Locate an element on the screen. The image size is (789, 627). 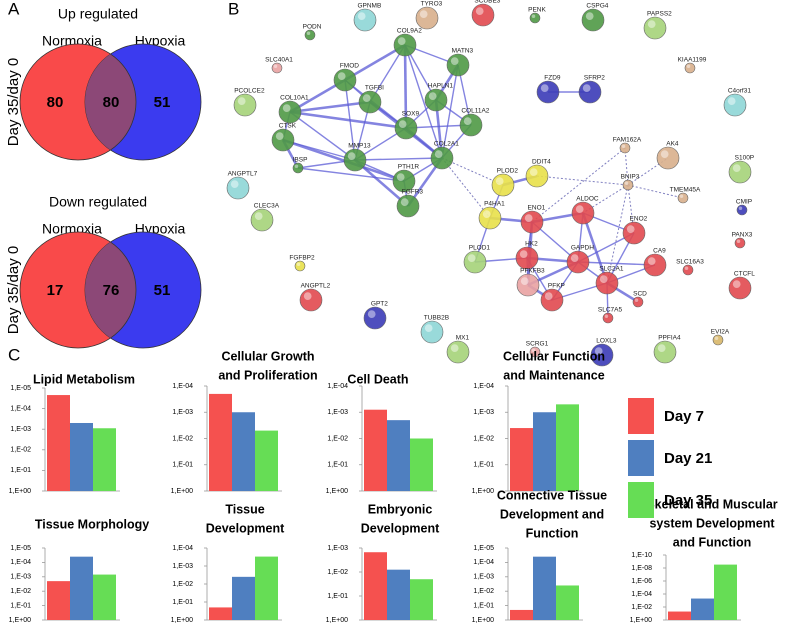
node-label: SLC7A5 is located at coordinates (610, 310).